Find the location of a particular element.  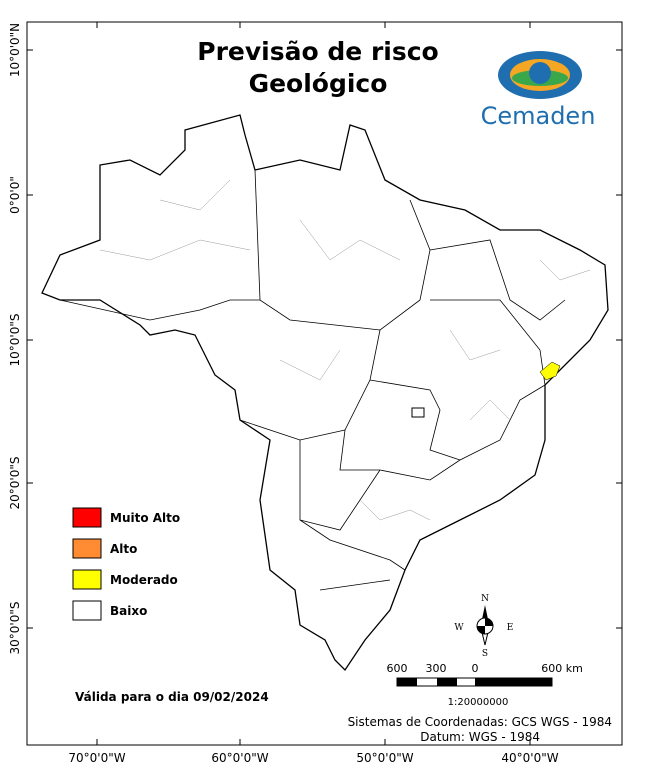

scale-label: 300 is located at coordinates (436, 668).